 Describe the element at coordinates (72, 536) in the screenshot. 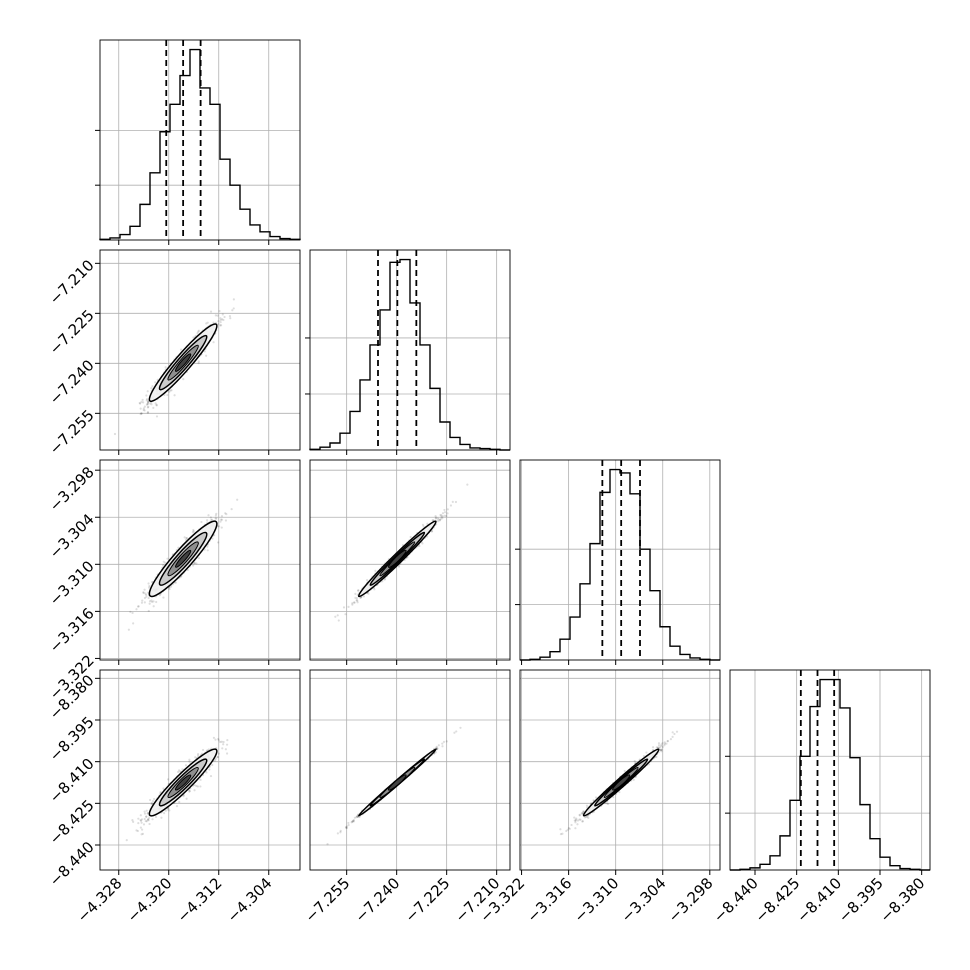

I see `y-tick-label-param-2-3: −3.304` at that location.